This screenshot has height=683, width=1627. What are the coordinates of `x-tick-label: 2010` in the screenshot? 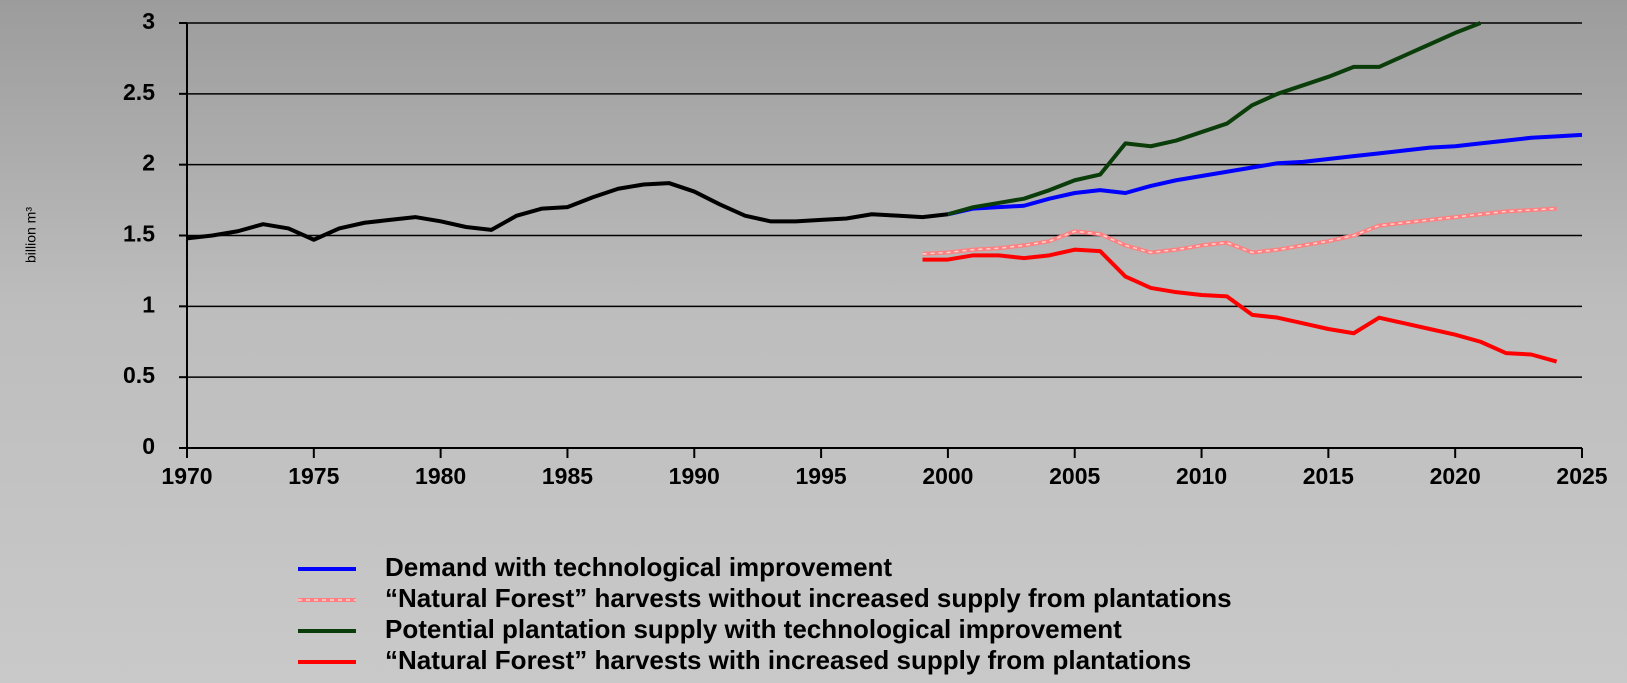 It's located at (1201, 476).